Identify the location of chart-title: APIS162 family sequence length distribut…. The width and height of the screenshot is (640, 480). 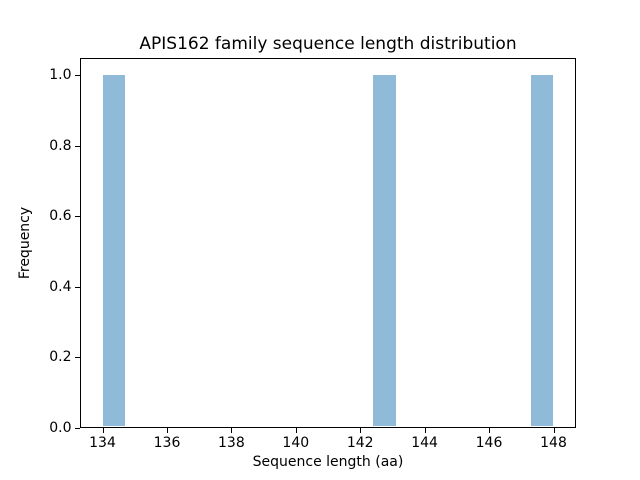
(328, 43).